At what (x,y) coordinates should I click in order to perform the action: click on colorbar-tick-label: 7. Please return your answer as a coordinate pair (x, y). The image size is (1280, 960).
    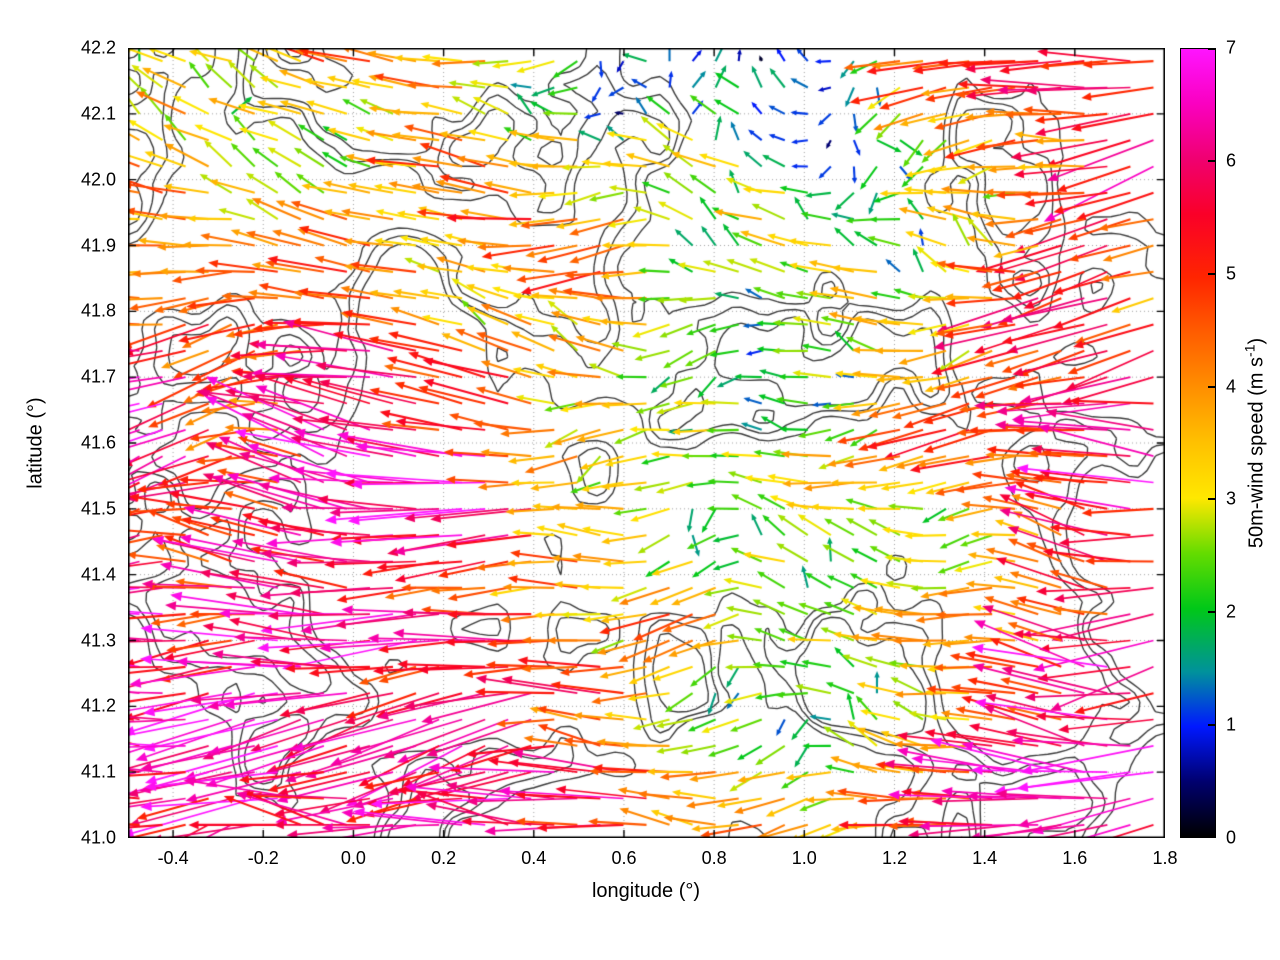
    Looking at the image, I should click on (1231, 47).